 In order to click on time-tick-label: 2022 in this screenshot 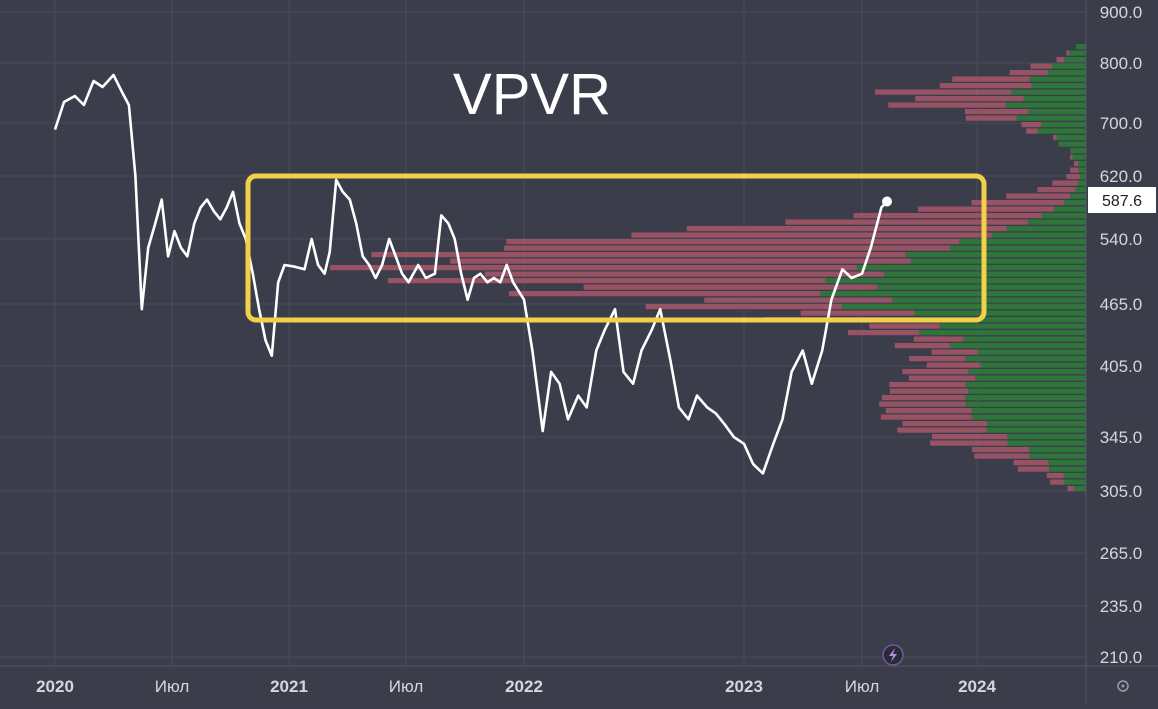, I will do `click(524, 686)`.